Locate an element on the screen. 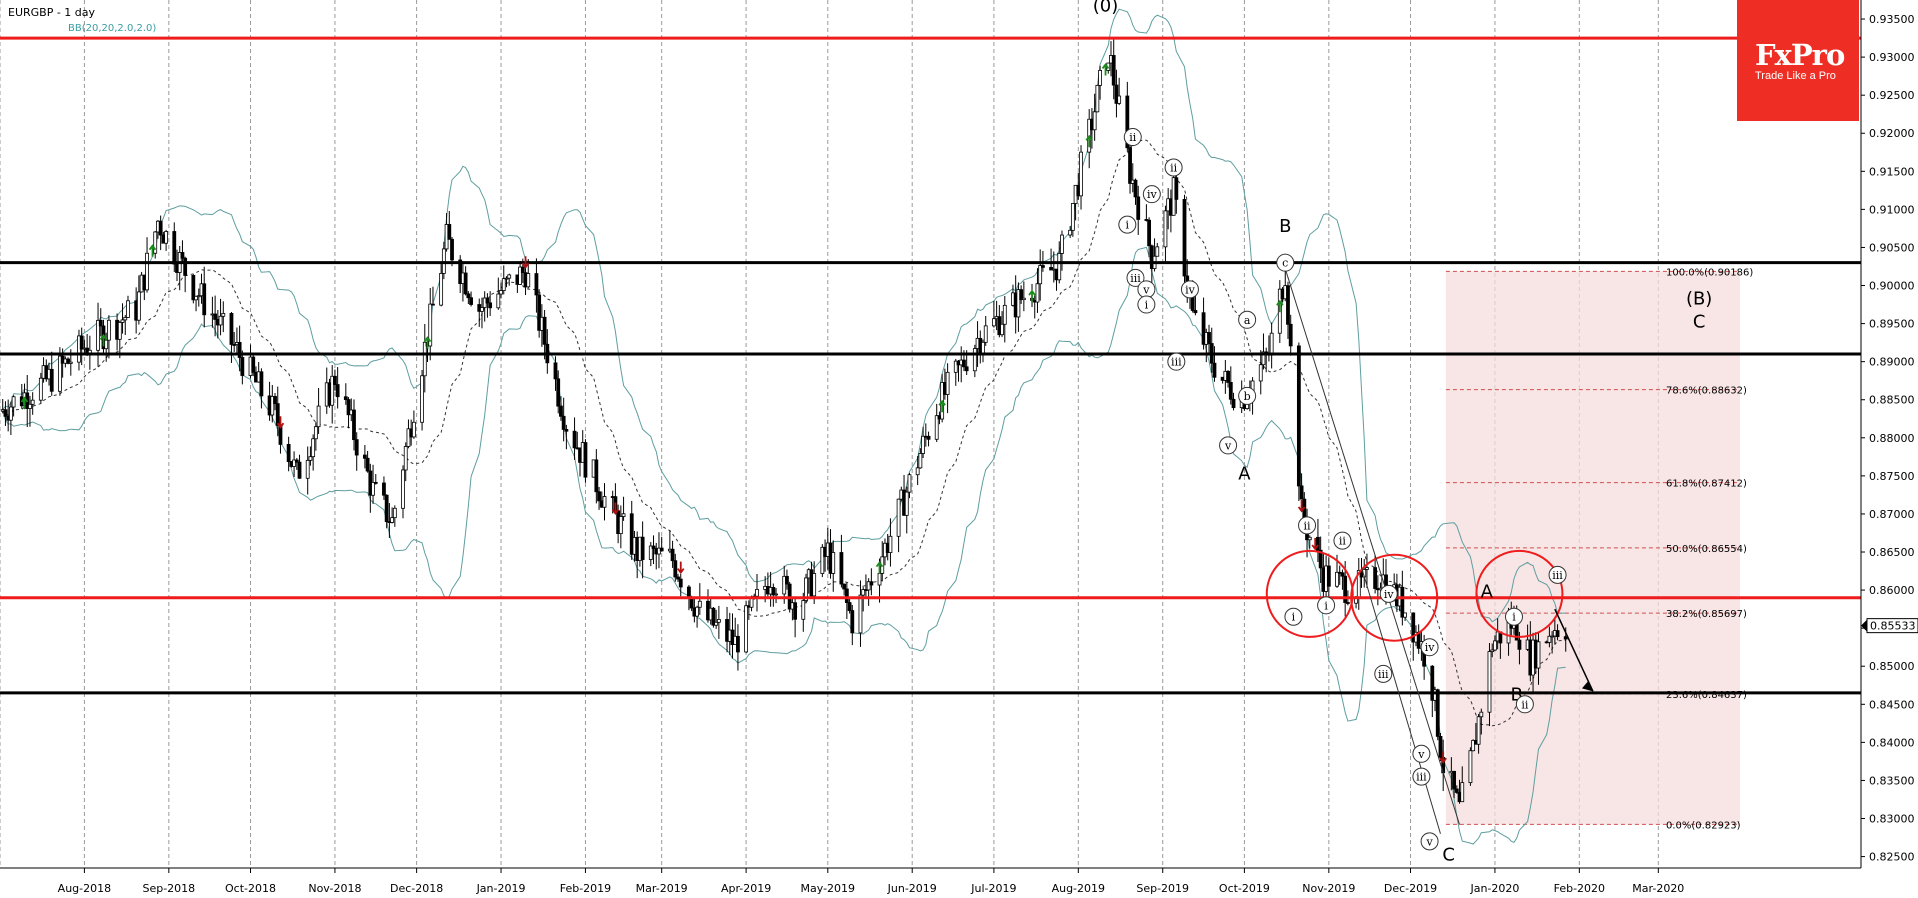 This screenshot has height=898, width=1918. wave-label: b is located at coordinates (1247, 396).